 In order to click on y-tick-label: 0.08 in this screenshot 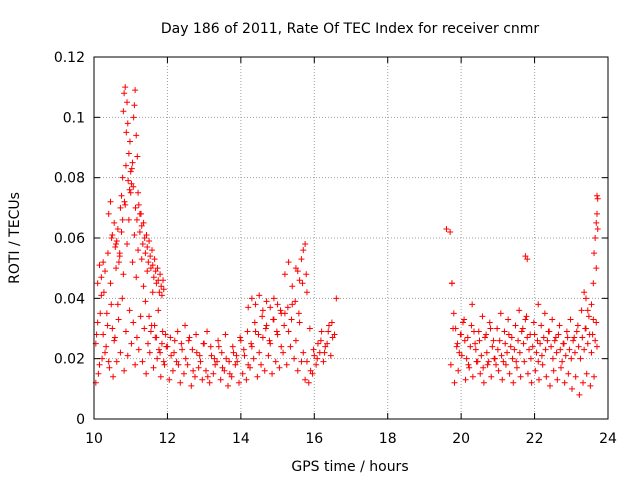, I will do `click(69, 179)`.